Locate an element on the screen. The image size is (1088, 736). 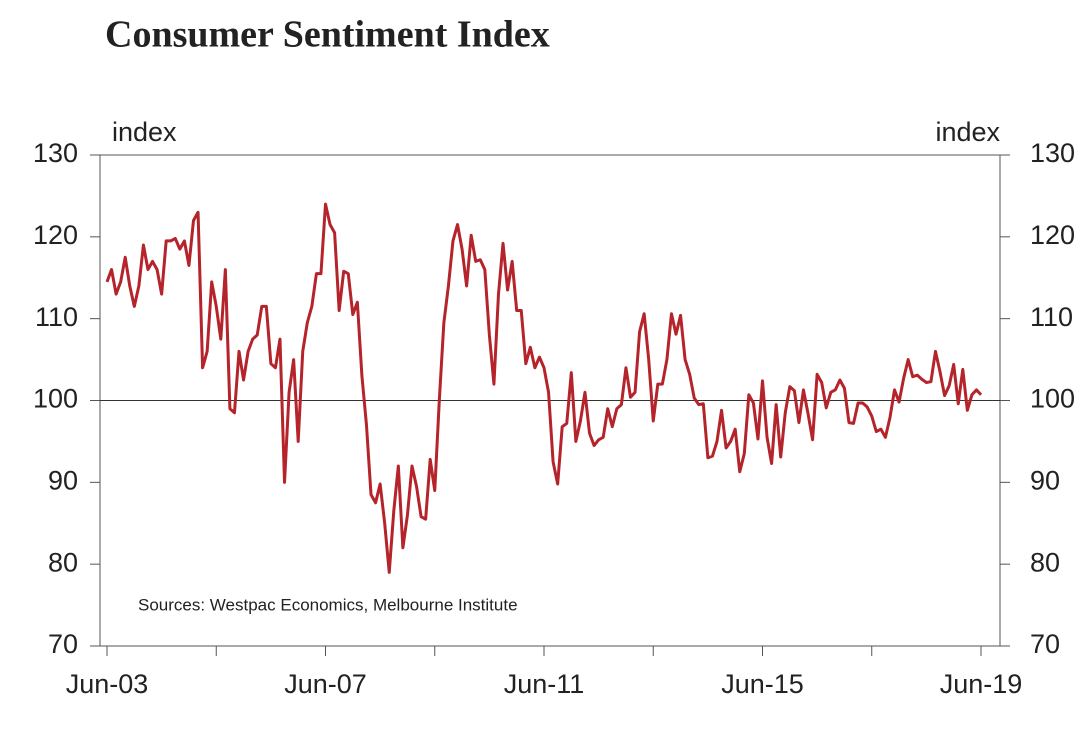
y2-tick-label: 110 is located at coordinates (1051, 317).